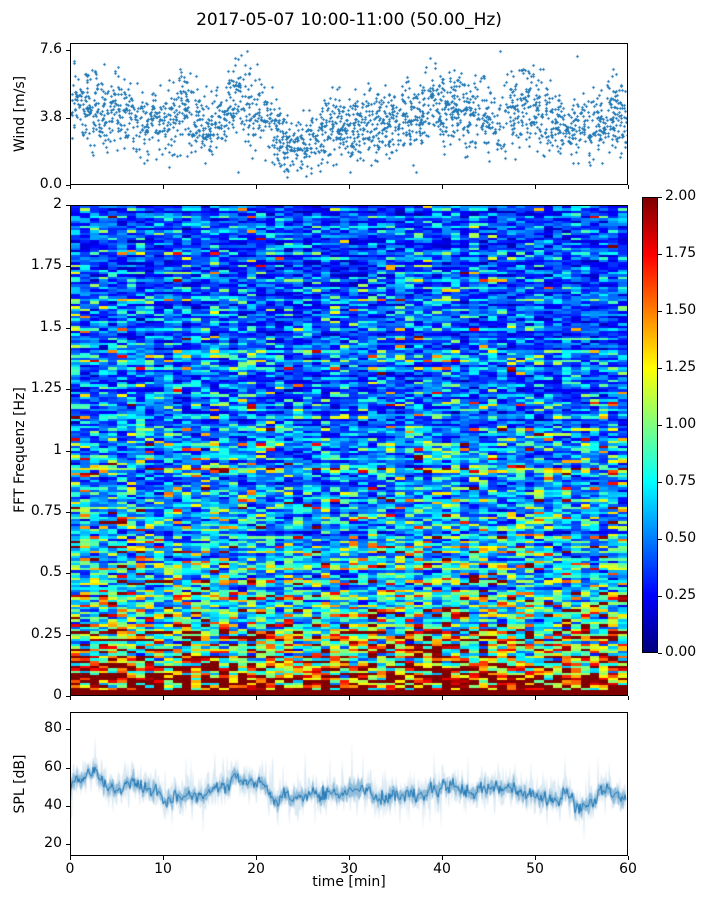  What do you see at coordinates (628, 869) in the screenshot?
I see `spl-x-tick-label: 60` at bounding box center [628, 869].